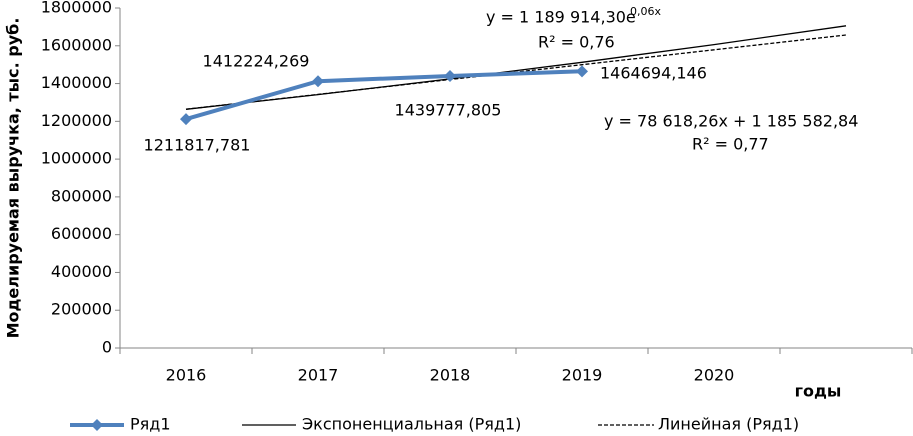  I want to click on x-tick-label: 2020, so click(714, 375).